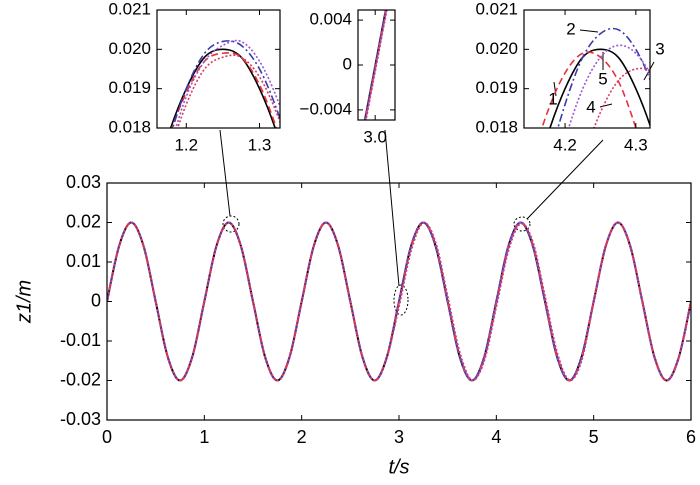 Image resolution: width=700 pixels, height=485 pixels. Describe the element at coordinates (24, 302) in the screenshot. I see `y-axis-label: z1/m` at that location.